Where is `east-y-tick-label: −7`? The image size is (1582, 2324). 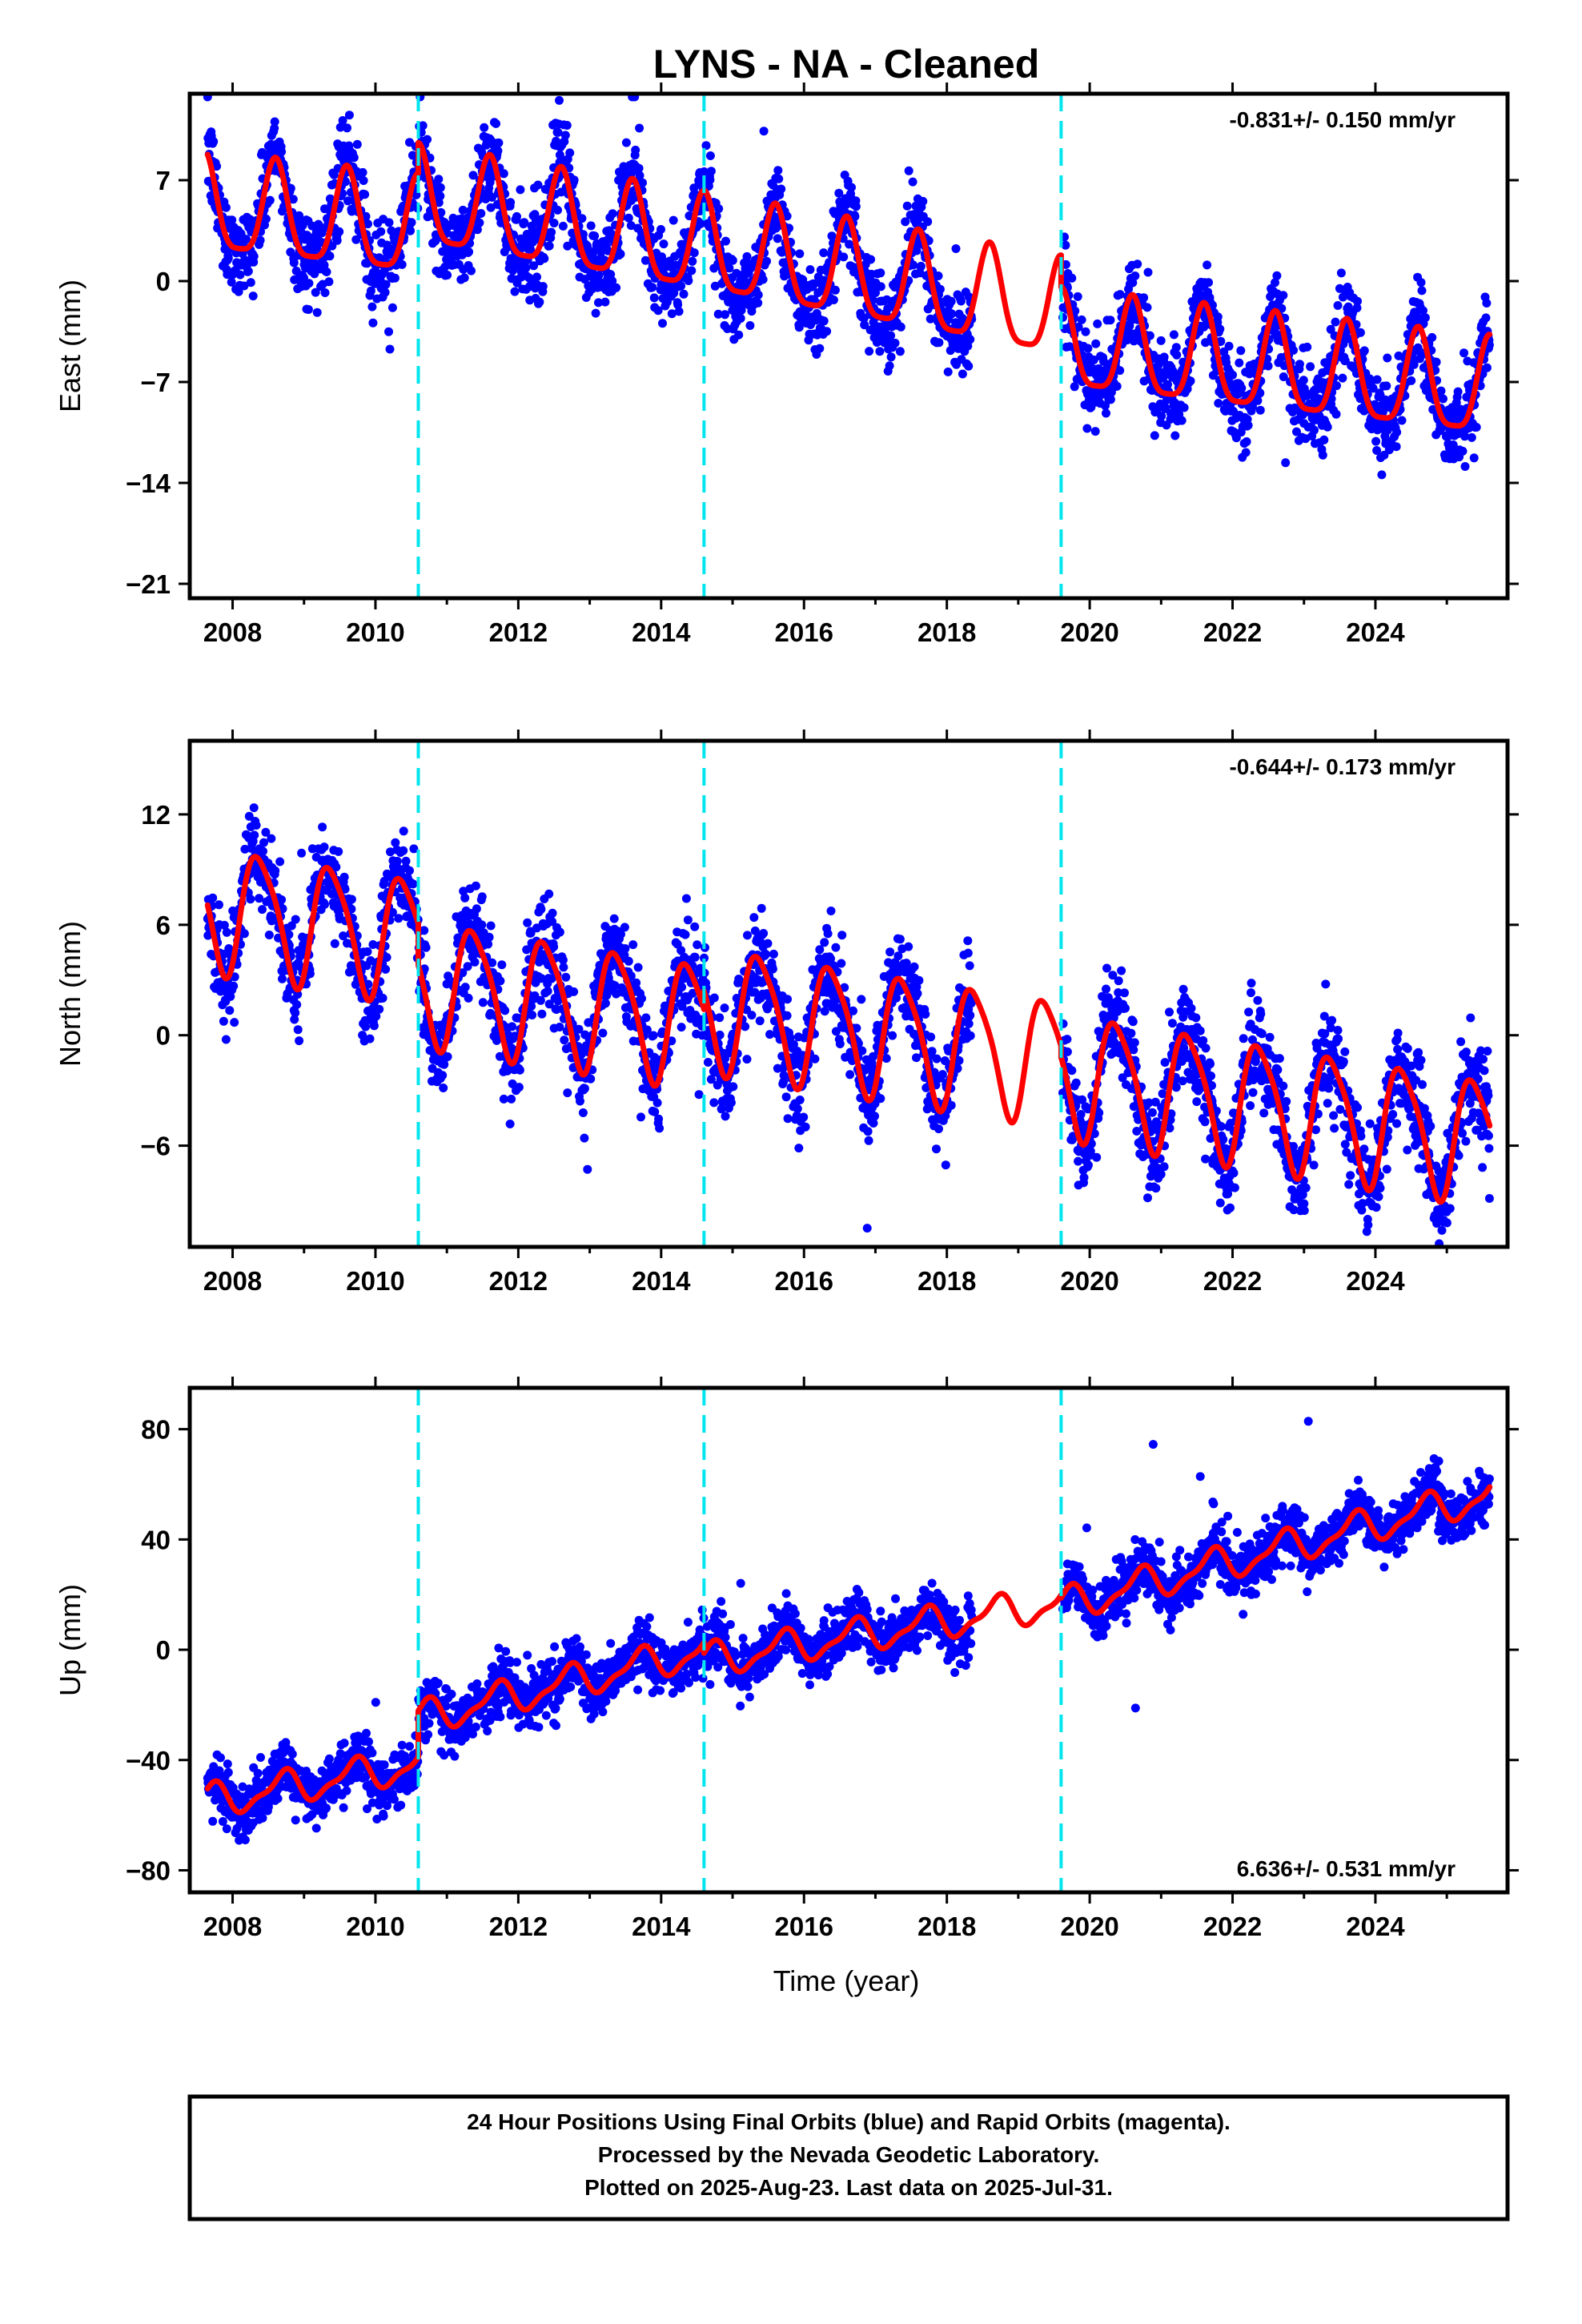
east-y-tick-label: −7 is located at coordinates (155, 383).